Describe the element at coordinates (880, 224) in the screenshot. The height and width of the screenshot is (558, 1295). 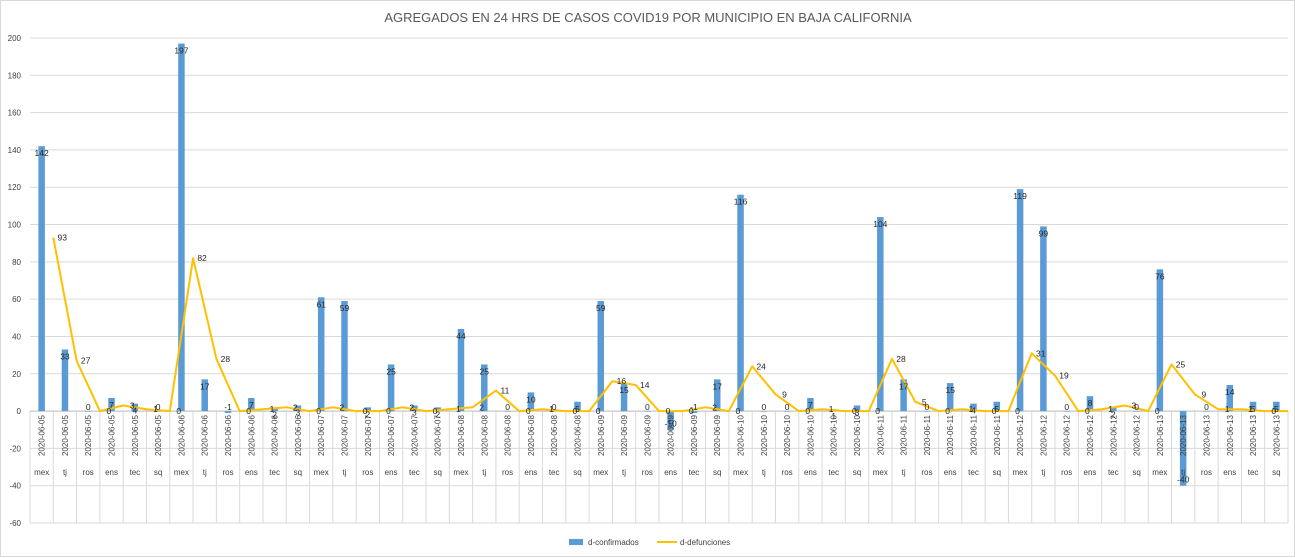
I see `data-label-d-confirmados: 104` at that location.